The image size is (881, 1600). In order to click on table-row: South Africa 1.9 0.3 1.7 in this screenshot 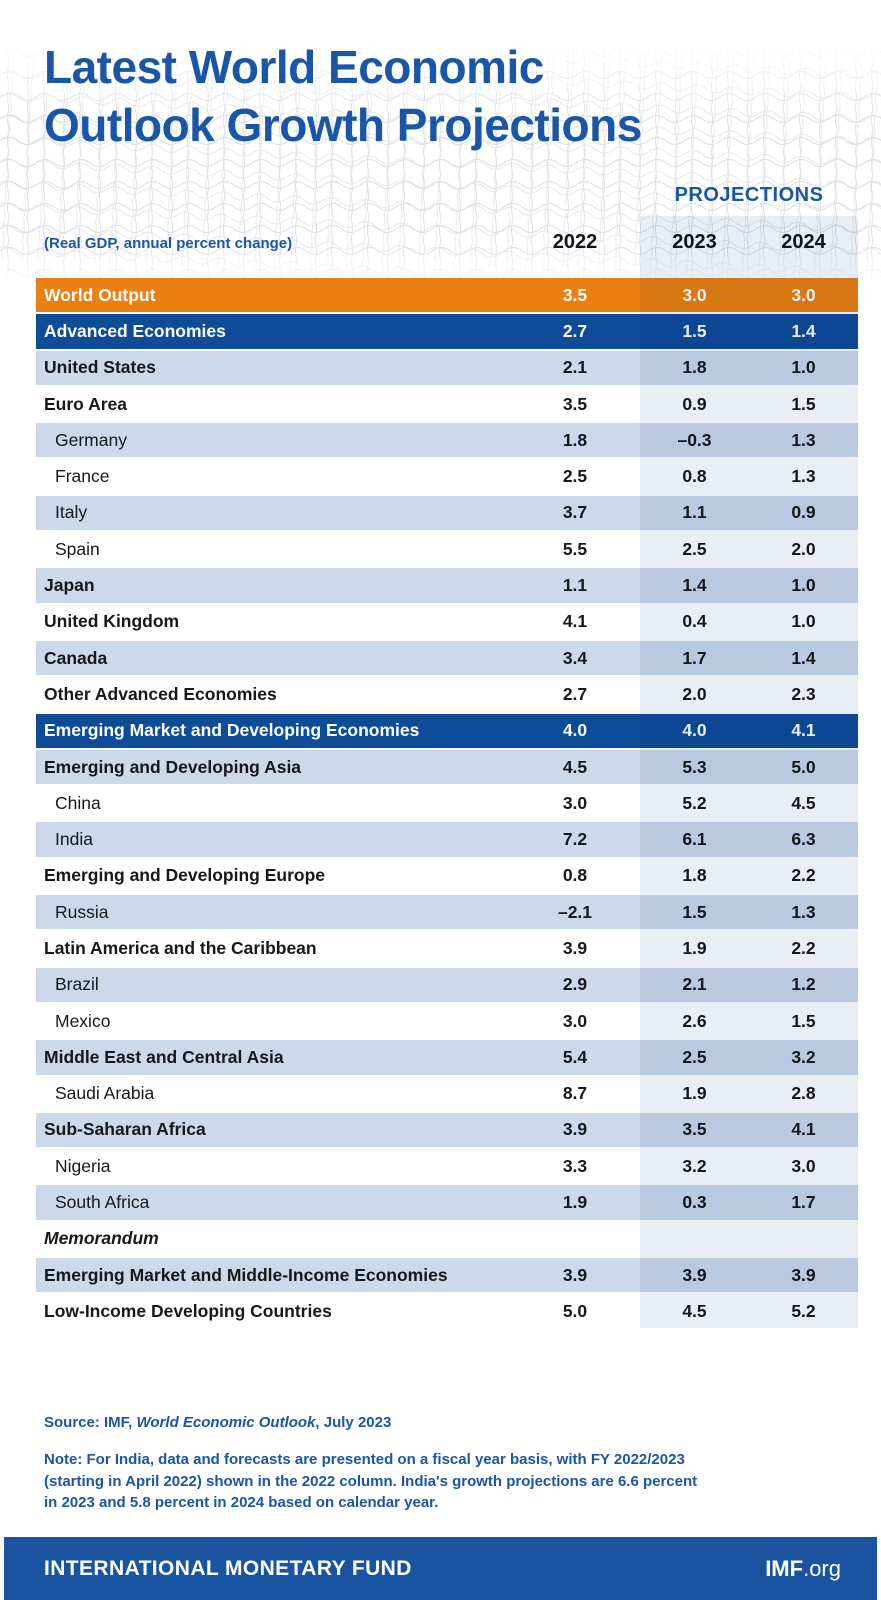, I will do `click(447, 1202)`.